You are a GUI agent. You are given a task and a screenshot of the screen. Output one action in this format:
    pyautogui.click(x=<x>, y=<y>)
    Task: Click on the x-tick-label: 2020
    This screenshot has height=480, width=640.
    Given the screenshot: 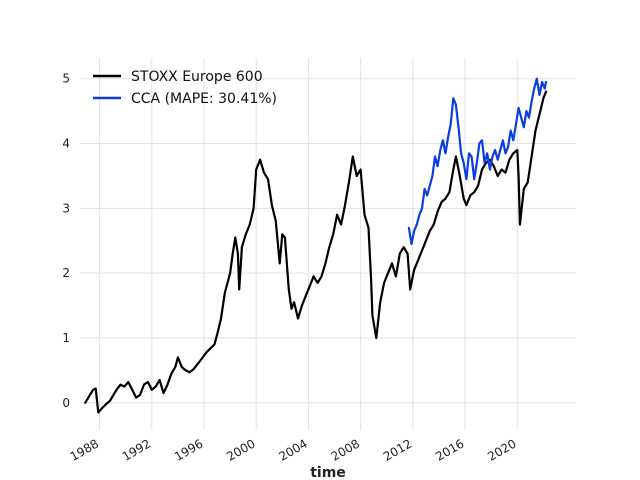 What is the action you would take?
    pyautogui.click(x=501, y=449)
    